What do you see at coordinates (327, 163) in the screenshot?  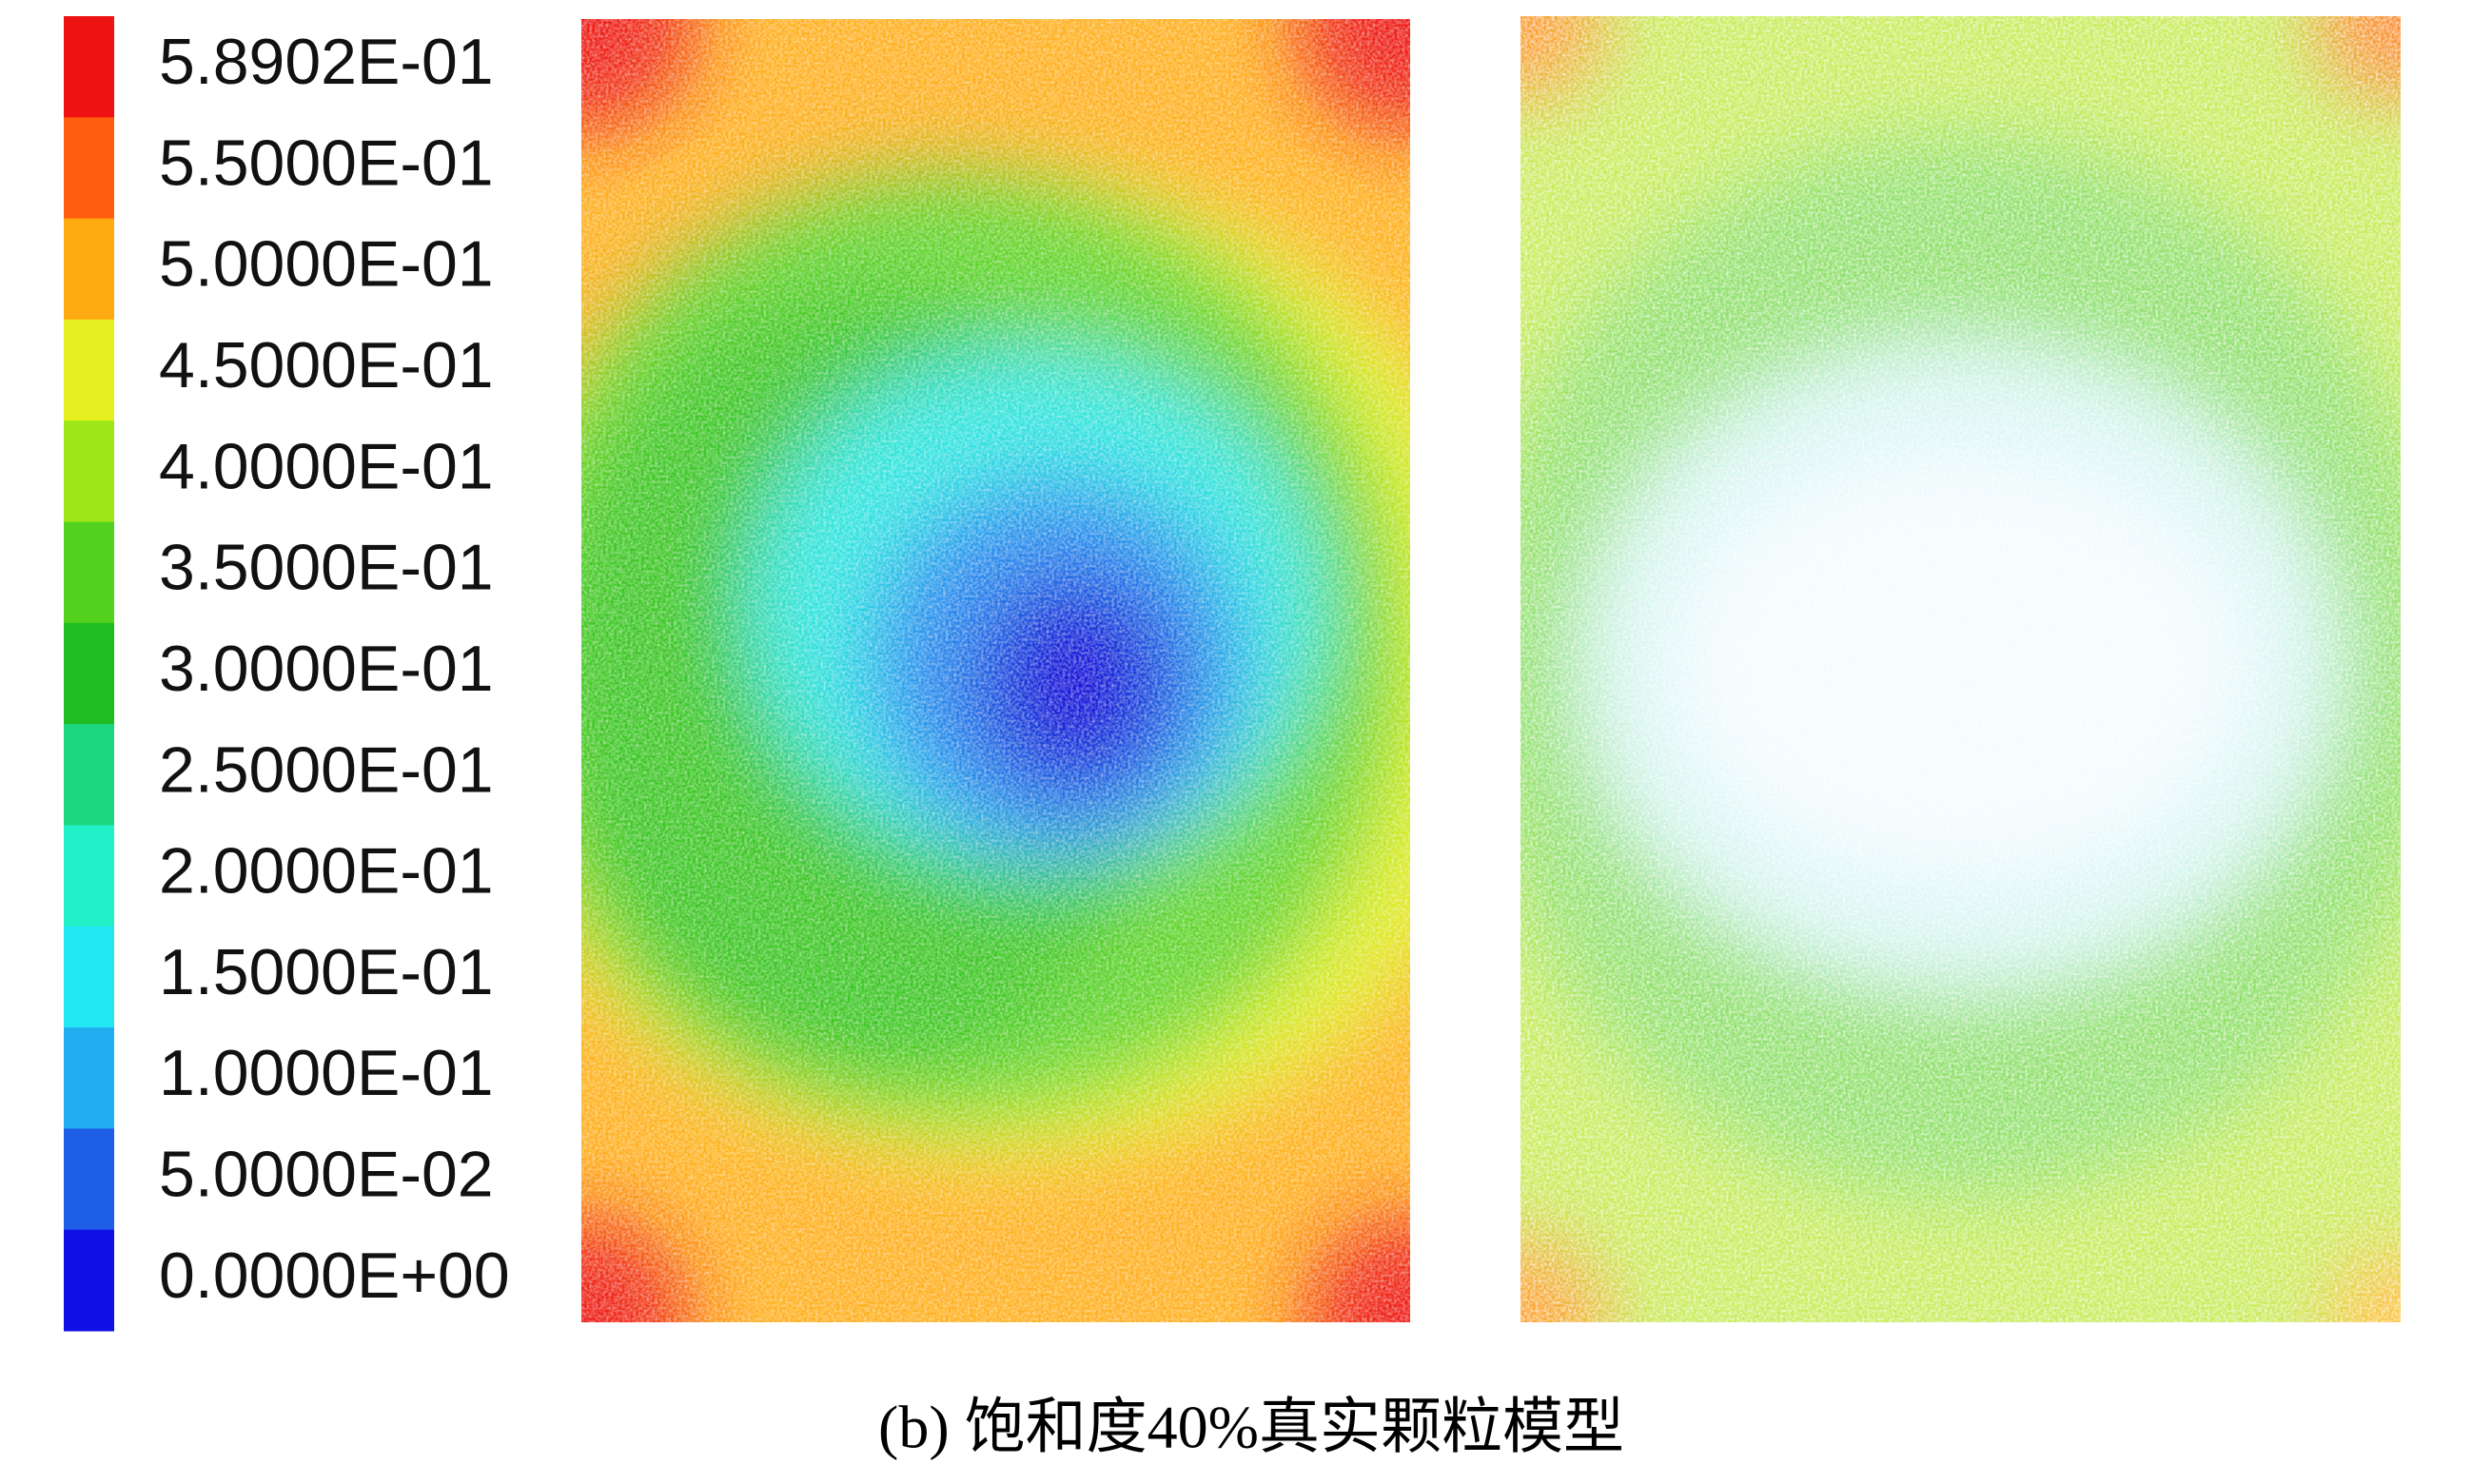 I see `colorbar-label: 5.5000E-01` at bounding box center [327, 163].